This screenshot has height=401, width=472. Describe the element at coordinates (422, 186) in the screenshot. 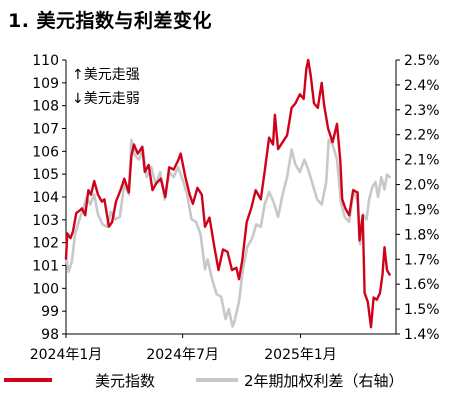

I see `right-tick-label: 2.0%` at that location.